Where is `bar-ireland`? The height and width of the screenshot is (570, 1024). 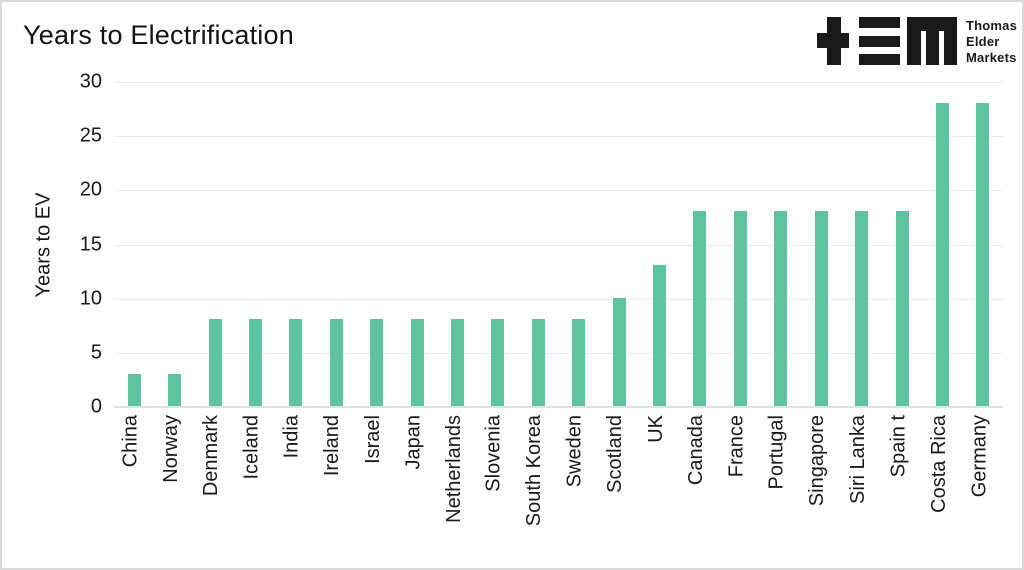 bar-ireland is located at coordinates (336, 362).